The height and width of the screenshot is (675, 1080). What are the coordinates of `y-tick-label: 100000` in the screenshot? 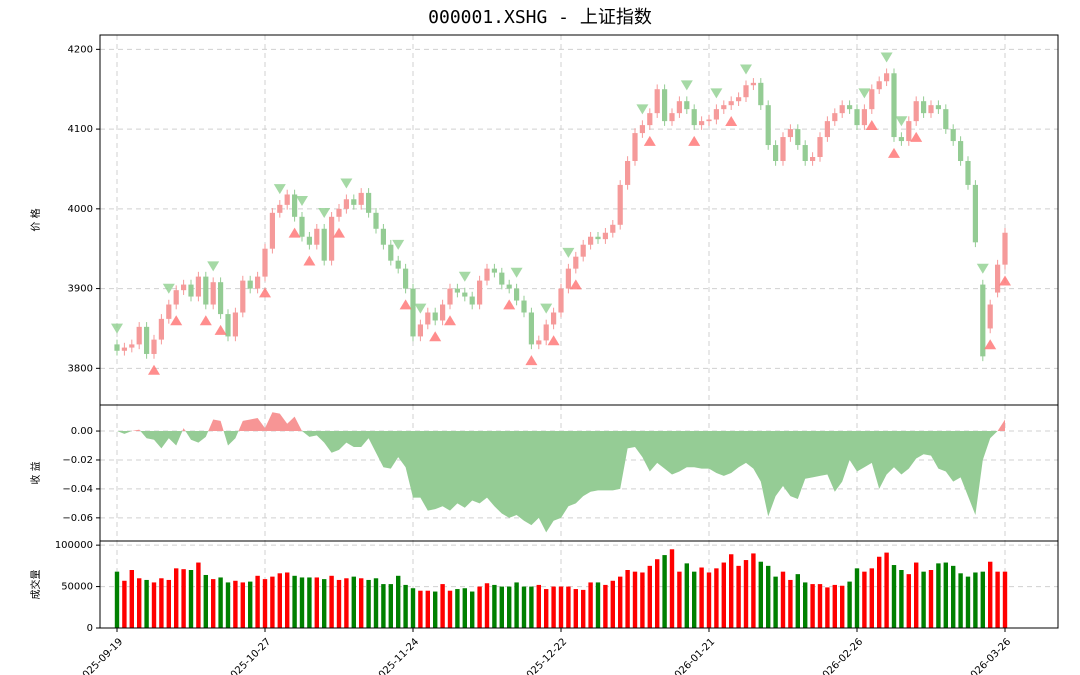 It's located at (74, 545).